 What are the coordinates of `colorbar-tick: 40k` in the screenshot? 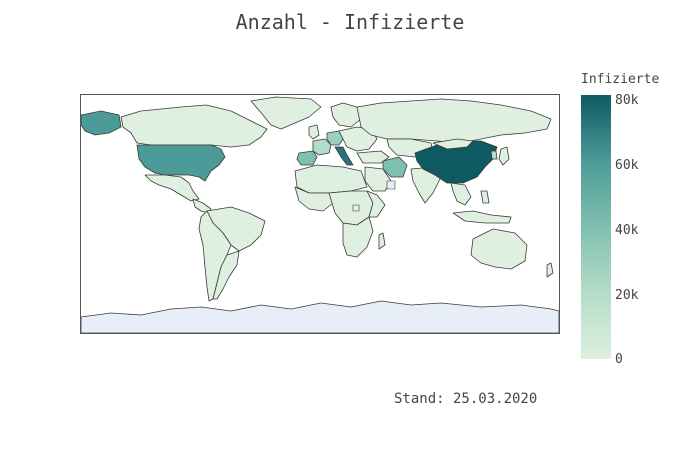 It's located at (627, 230).